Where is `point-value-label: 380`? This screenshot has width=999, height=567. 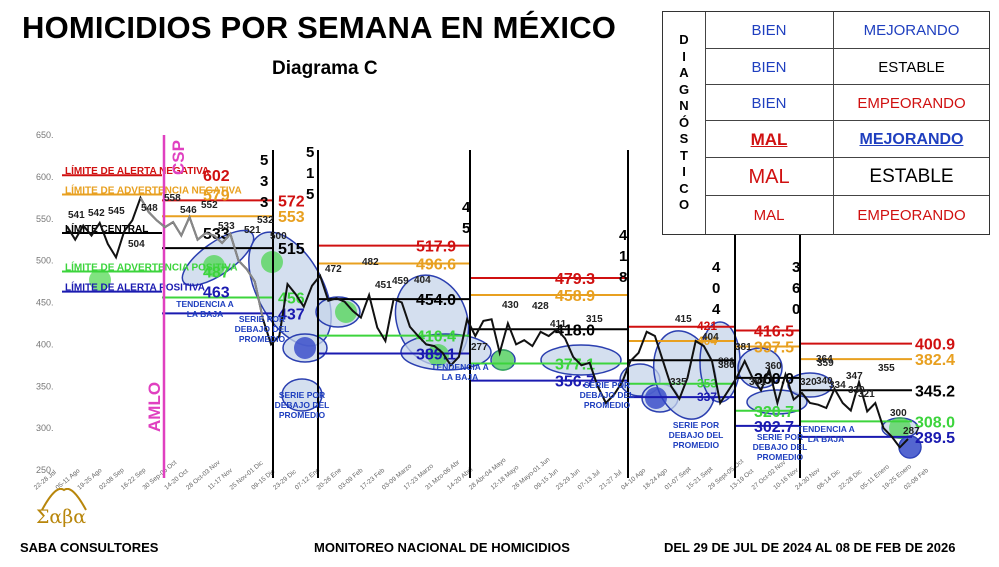 point-value-label: 380 is located at coordinates (726, 365).